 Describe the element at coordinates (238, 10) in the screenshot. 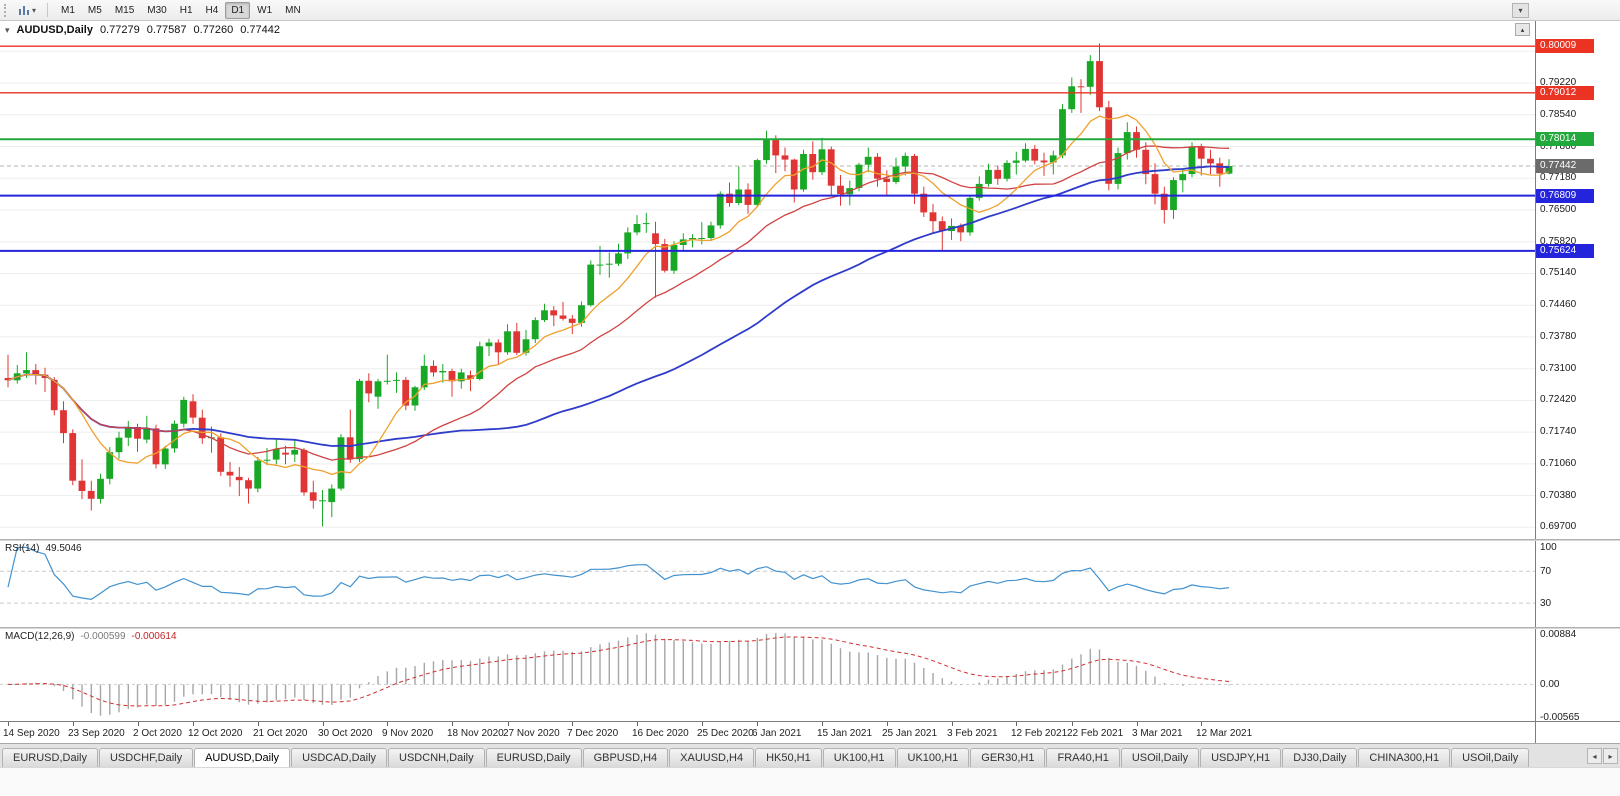

I see `timeframe-d1-button: D1` at that location.